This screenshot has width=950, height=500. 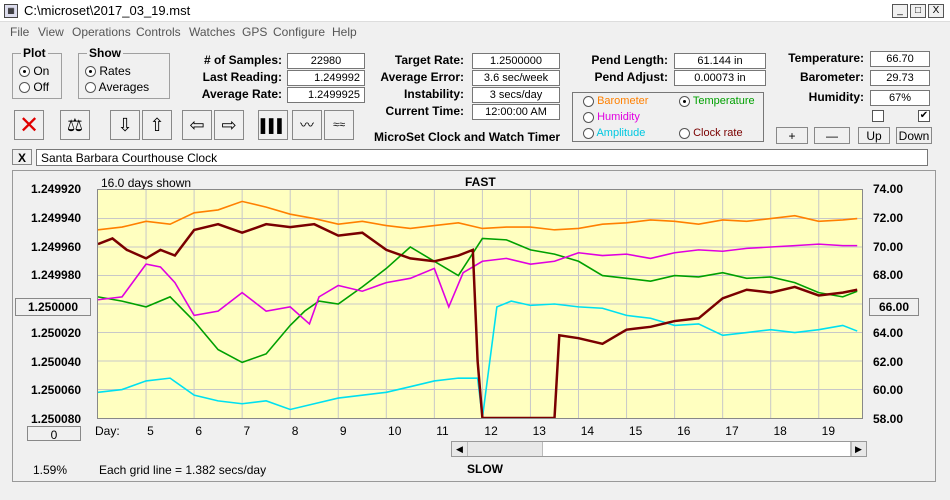 I want to click on scroll-right-icon: ▶, so click(x=858, y=449).